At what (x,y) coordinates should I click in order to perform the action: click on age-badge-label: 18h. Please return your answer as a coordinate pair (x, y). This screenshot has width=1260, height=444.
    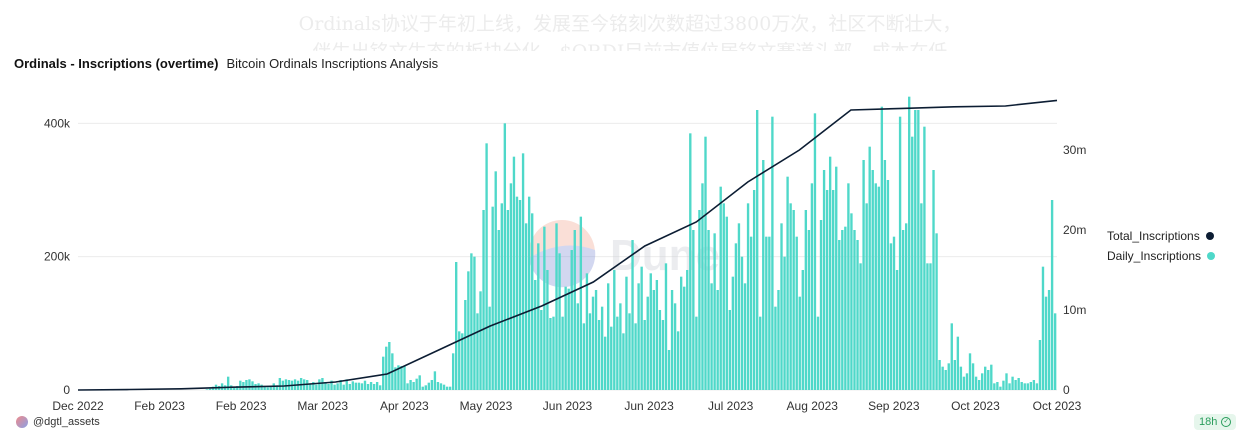
    Looking at the image, I should click on (1208, 422).